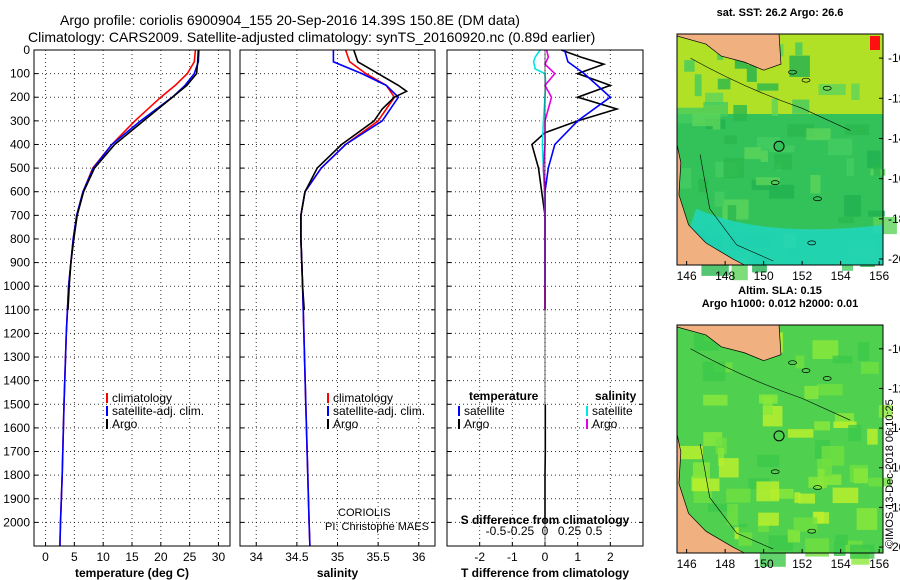 Image resolution: width=900 pixels, height=580 pixels. Describe the element at coordinates (364, 513) in the screenshot. I see `coriolis-credit: CORIOLIS` at that location.